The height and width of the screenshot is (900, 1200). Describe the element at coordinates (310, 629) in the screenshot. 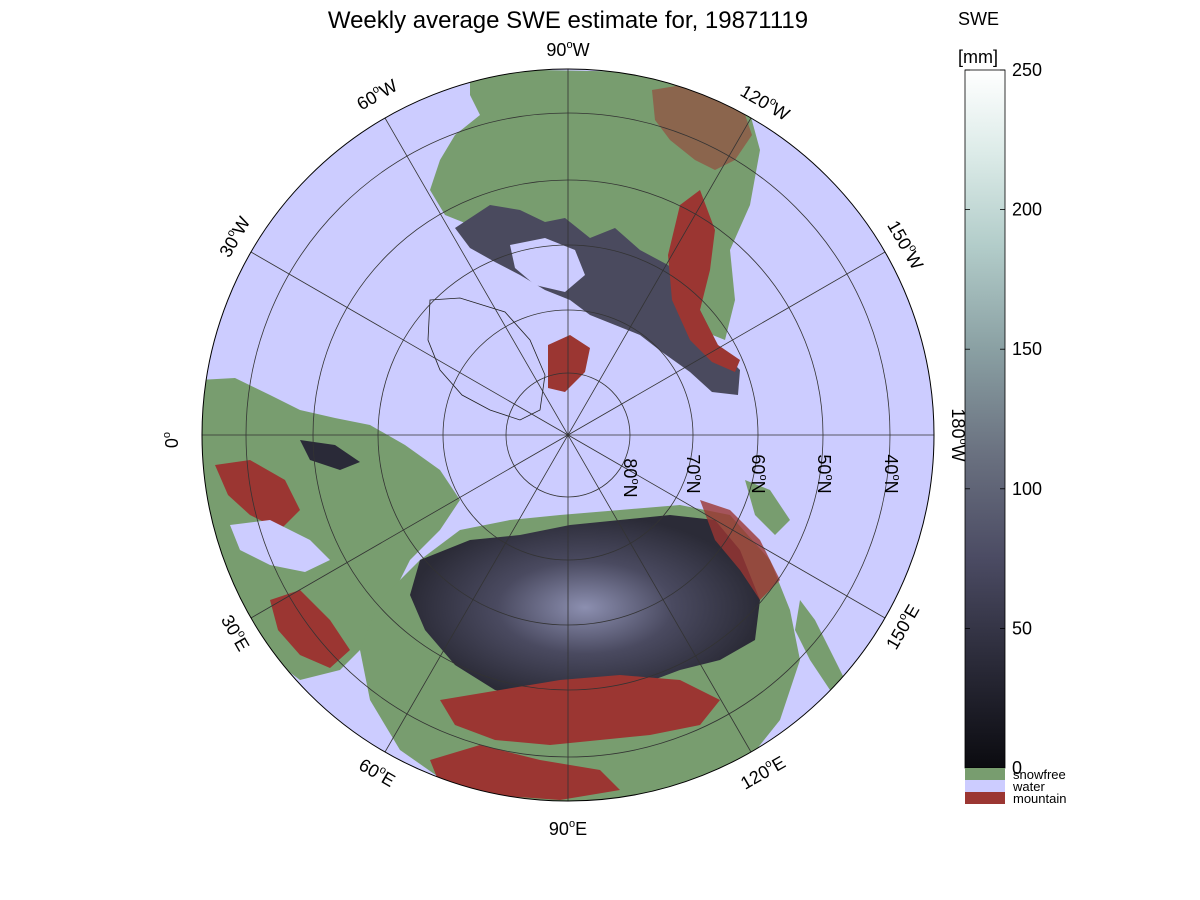

I see `mountain-mideast` at that location.